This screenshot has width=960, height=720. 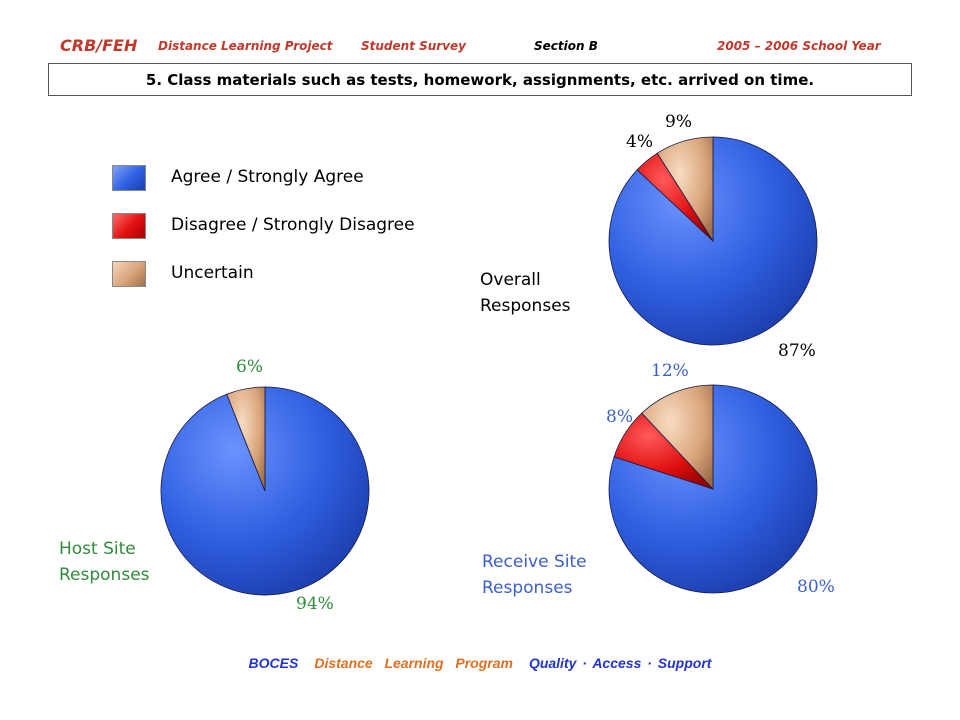 What do you see at coordinates (293, 225) in the screenshot?
I see `legend-label-disagree: Disagree / Strongly Disagree` at bounding box center [293, 225].